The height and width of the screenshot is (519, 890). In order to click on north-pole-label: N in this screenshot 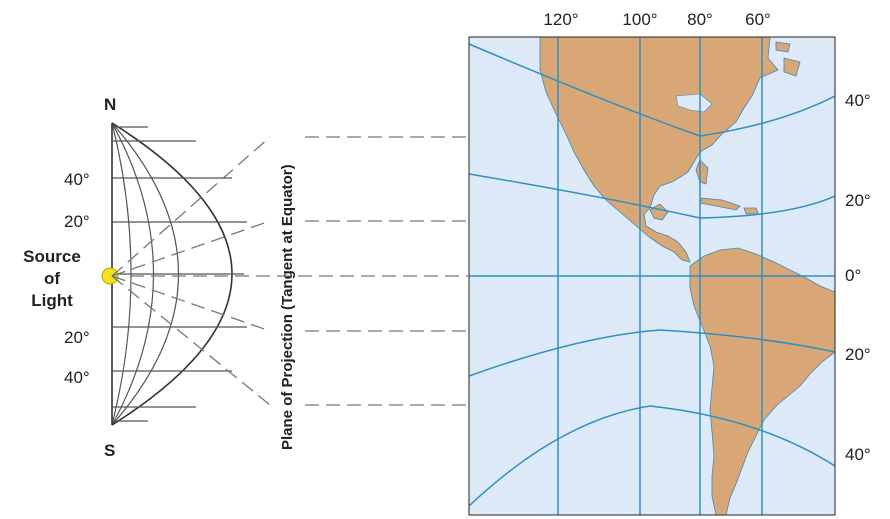, I will do `click(110, 104)`.